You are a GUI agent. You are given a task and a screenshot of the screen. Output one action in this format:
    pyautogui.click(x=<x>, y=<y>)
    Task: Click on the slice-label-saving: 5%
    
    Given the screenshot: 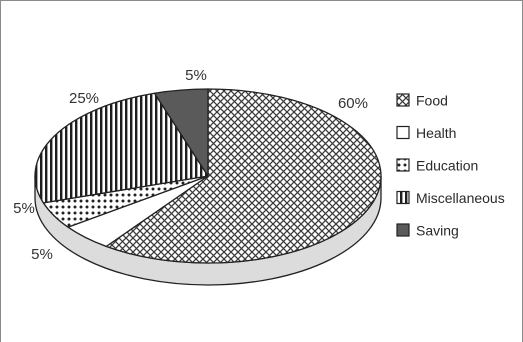 What is the action you would take?
    pyautogui.click(x=196, y=75)
    